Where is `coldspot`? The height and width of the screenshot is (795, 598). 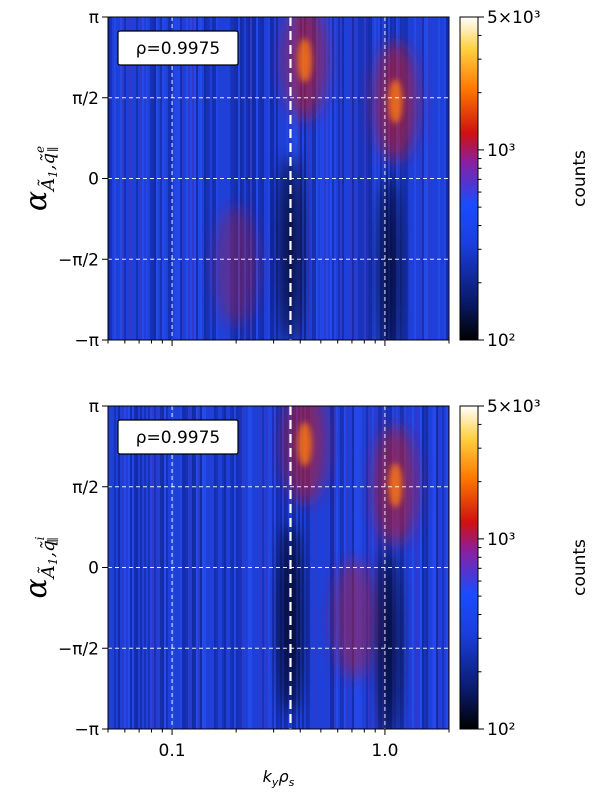
coldspot is located at coordinates (389, 258).